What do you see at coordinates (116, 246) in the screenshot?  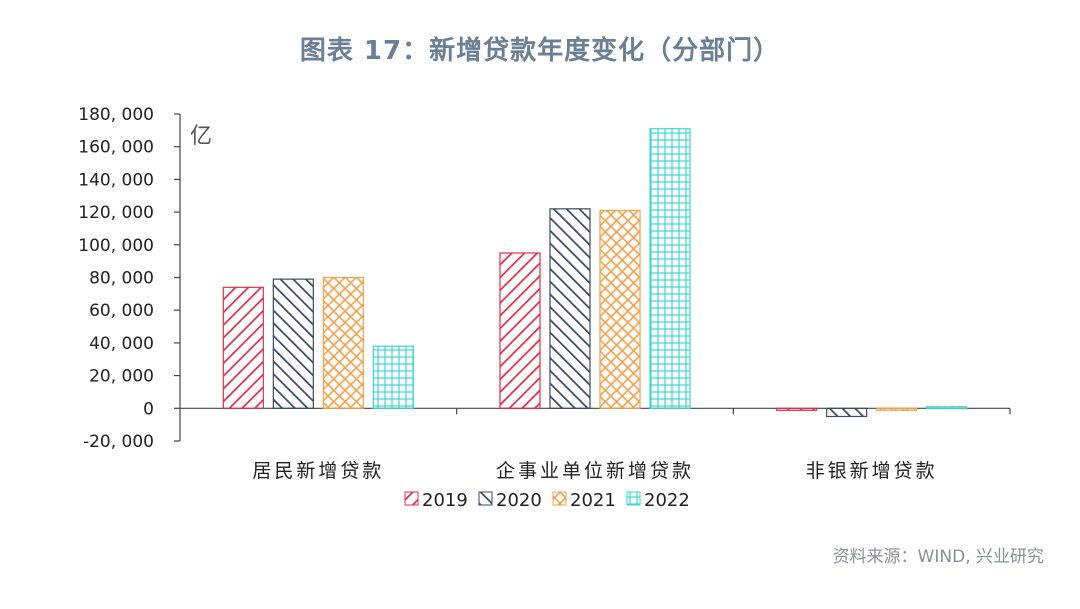 I see `y-tick-label: 100, 000` at bounding box center [116, 246].